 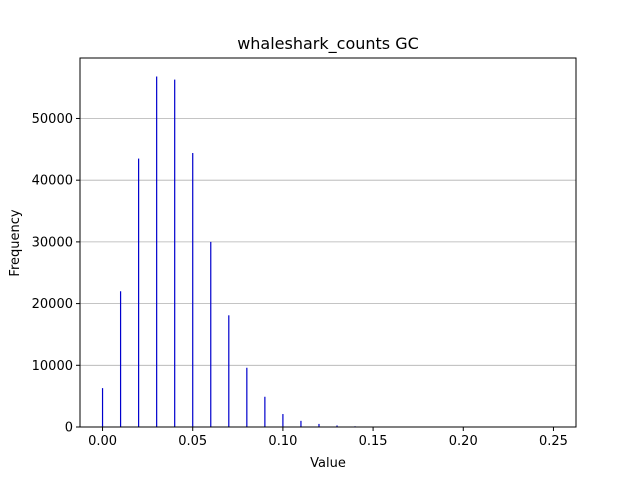 I want to click on x-axis: 0.00 0.05 0.10 0.15 0.20 0.25, so click(x=328, y=438).